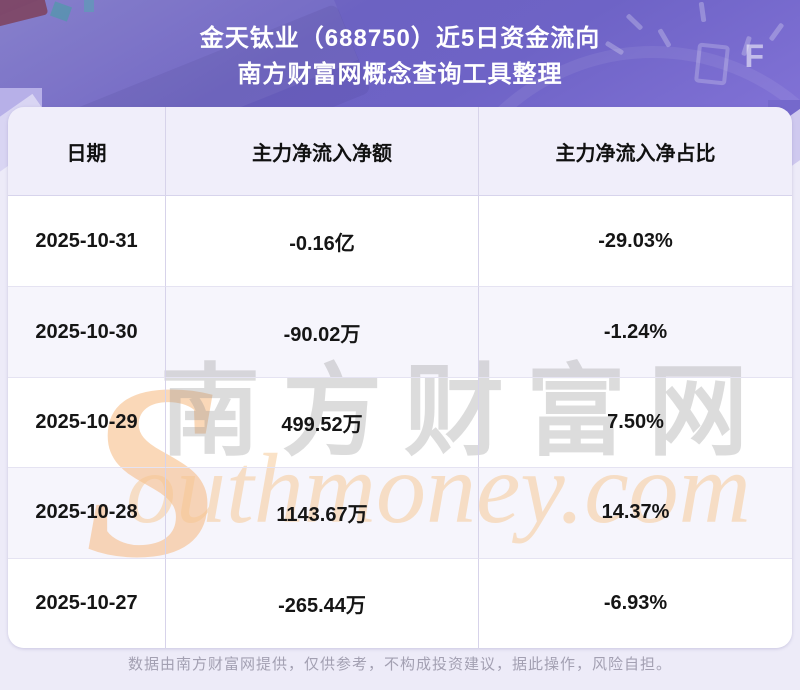 The image size is (800, 690). What do you see at coordinates (635, 512) in the screenshot?
I see `cell-ratio: 14.37%` at bounding box center [635, 512].